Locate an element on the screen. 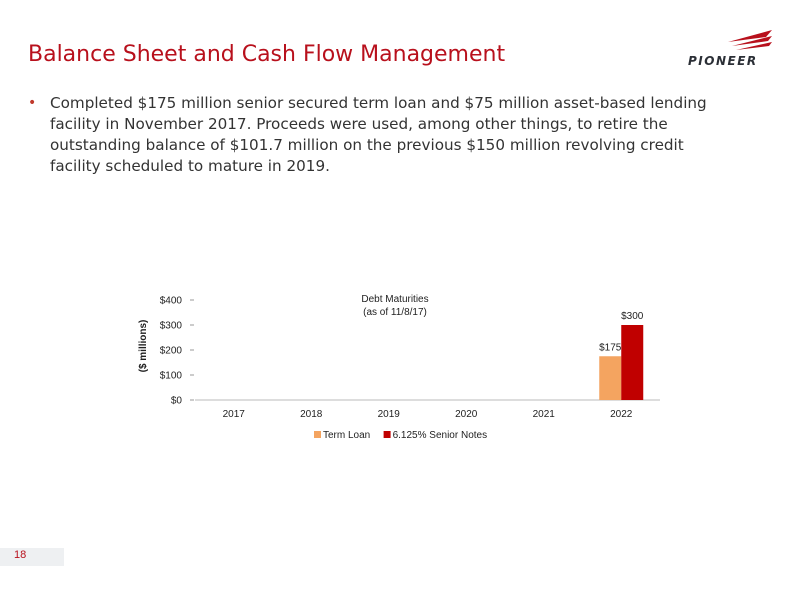  logo-wordmark: PIONEER is located at coordinates (723, 61).